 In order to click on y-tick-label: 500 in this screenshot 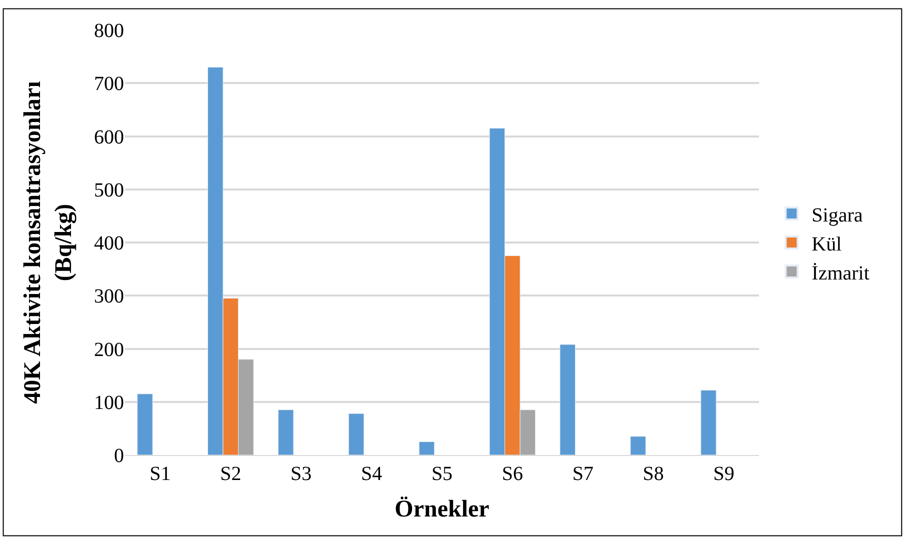, I will do `click(109, 190)`.